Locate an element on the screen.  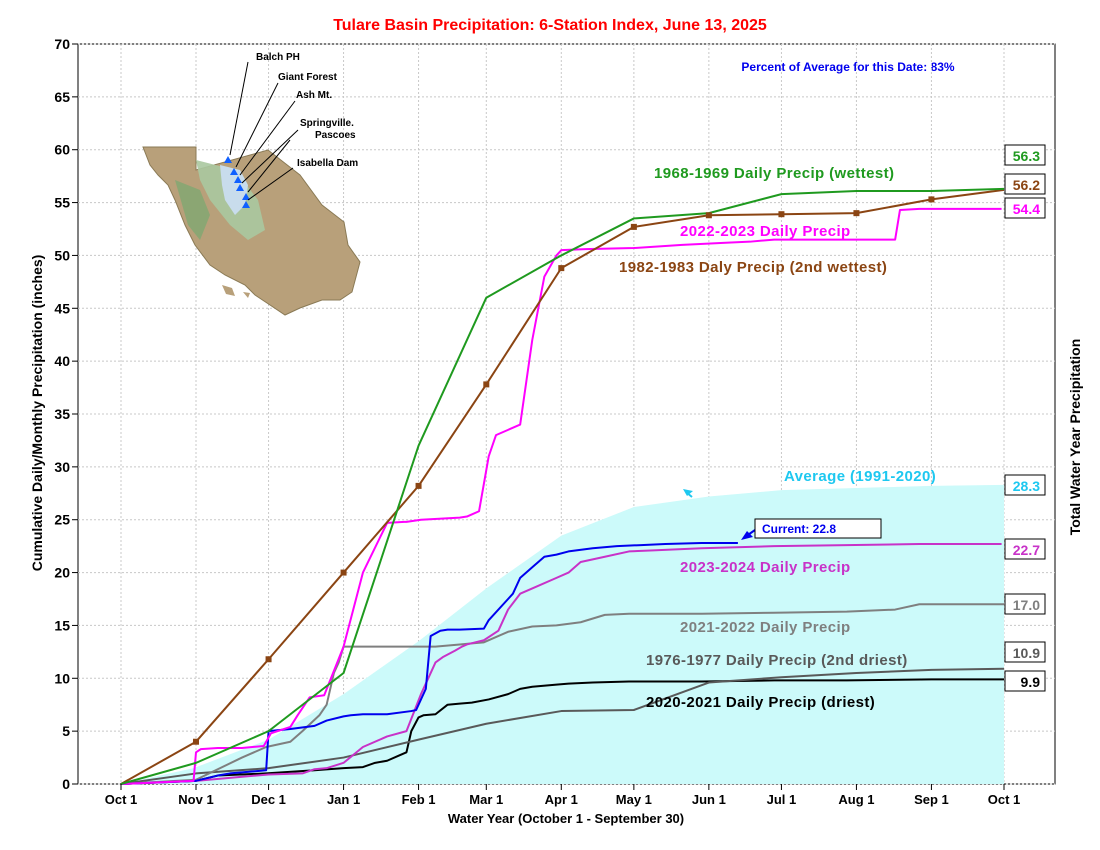
total-value-label: 10.9 is located at coordinates (1026, 653).